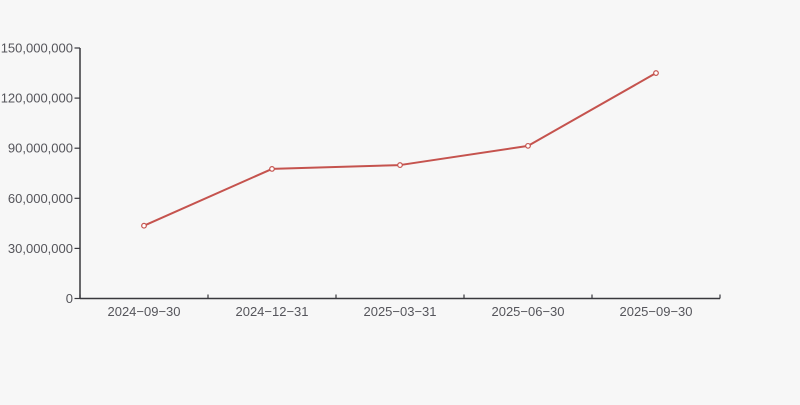  I want to click on y-axis-label: 120,000,000, so click(37, 98).